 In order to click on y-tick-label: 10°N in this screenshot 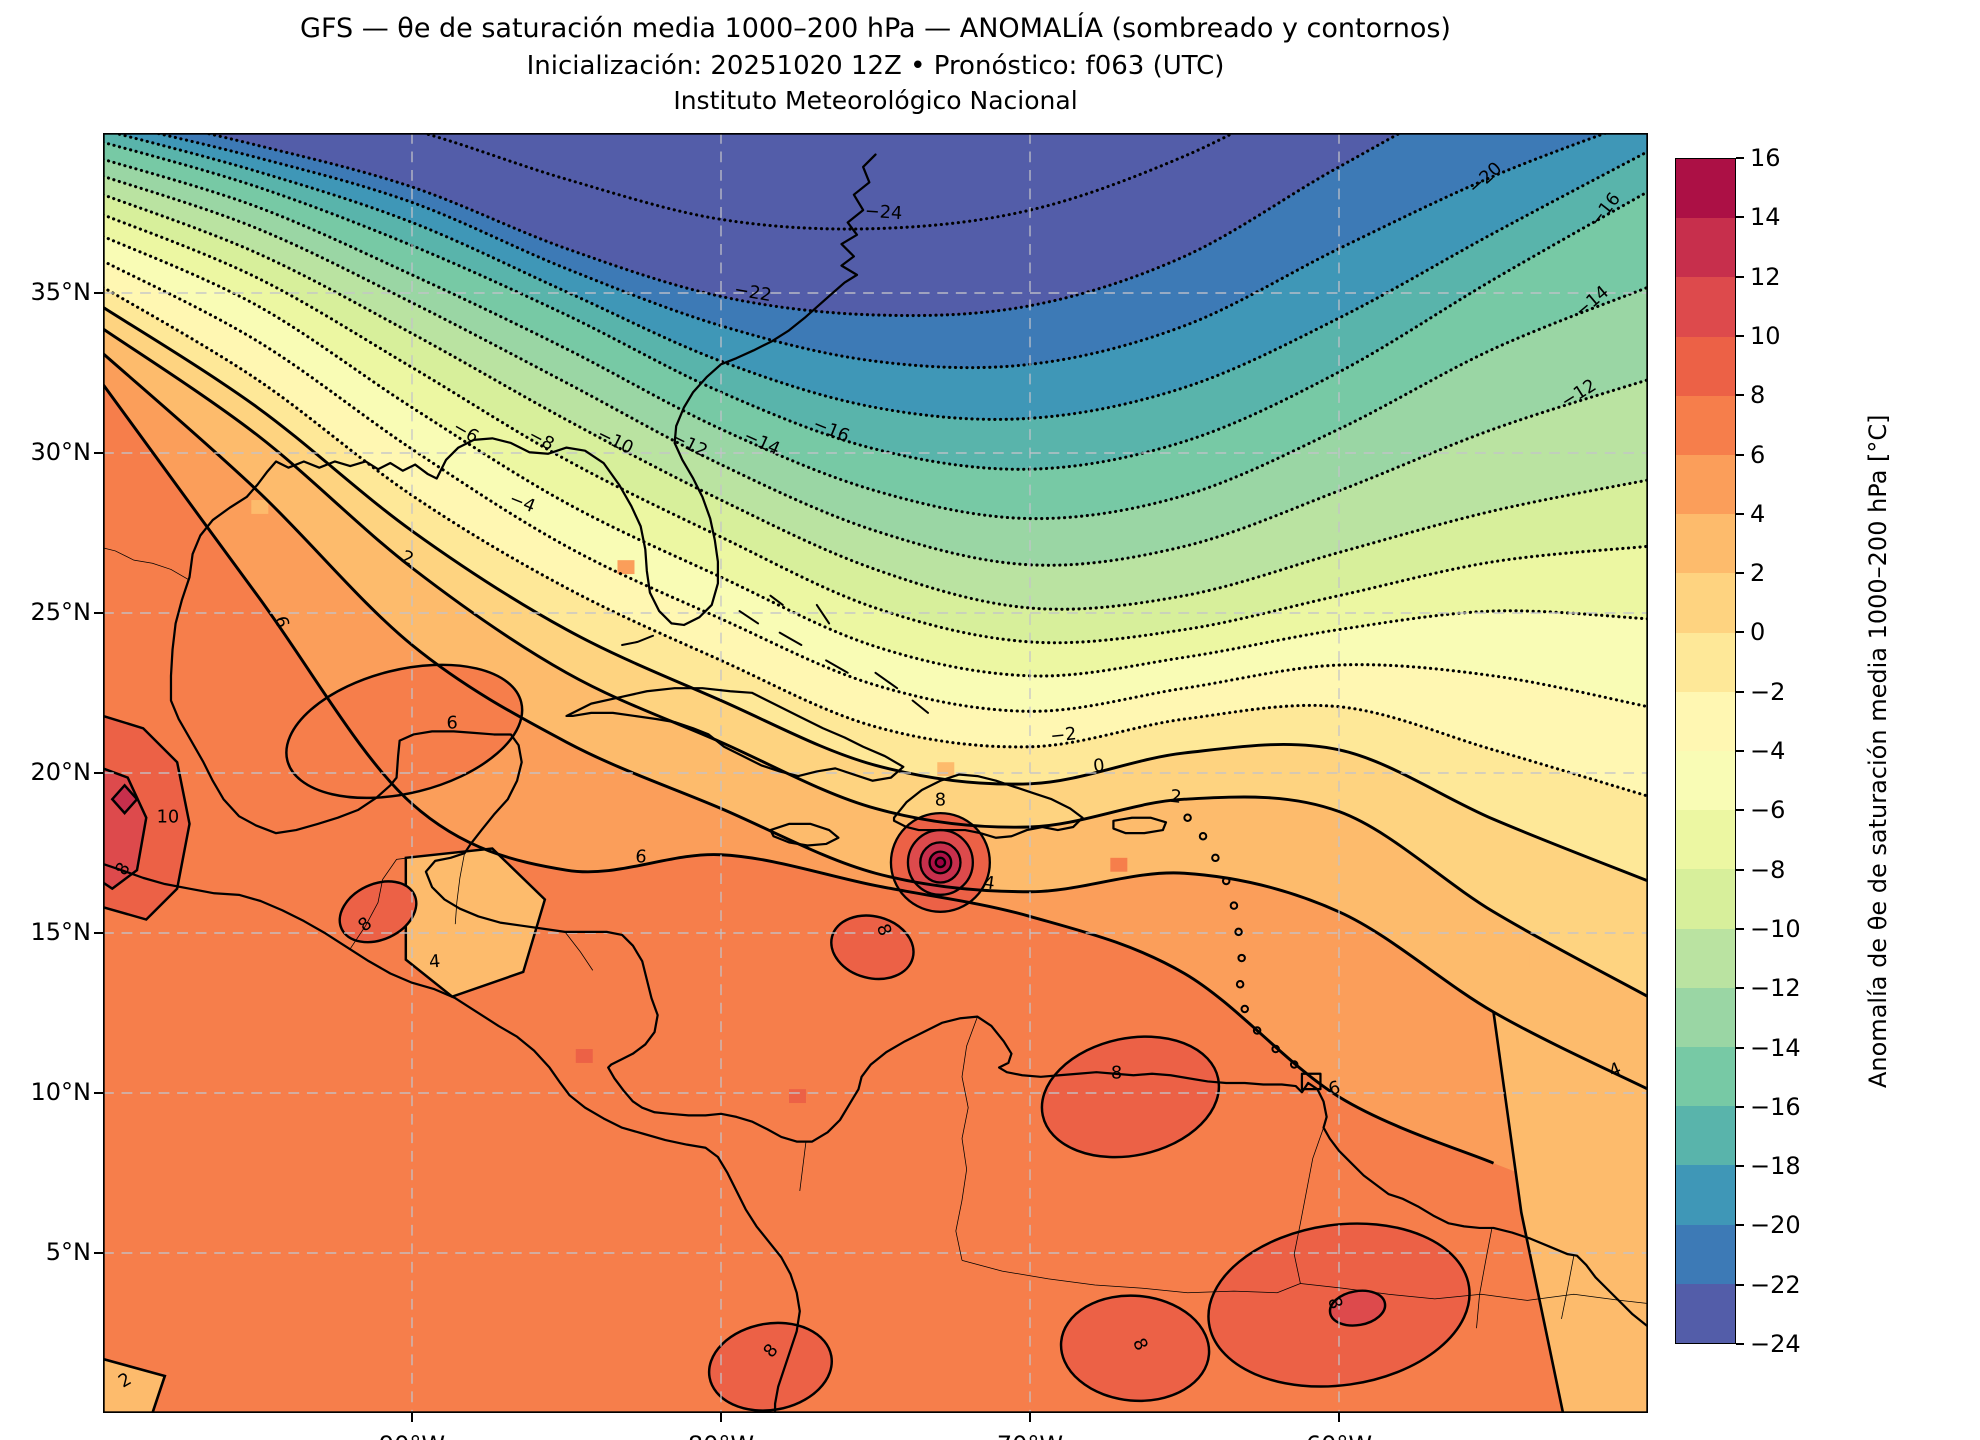, I will do `click(61, 1092)`.